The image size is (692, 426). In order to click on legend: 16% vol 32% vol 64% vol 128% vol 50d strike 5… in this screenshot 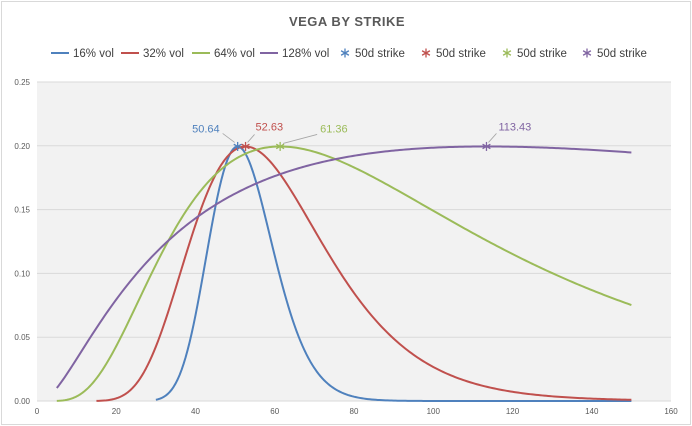, I will do `click(349, 54)`.